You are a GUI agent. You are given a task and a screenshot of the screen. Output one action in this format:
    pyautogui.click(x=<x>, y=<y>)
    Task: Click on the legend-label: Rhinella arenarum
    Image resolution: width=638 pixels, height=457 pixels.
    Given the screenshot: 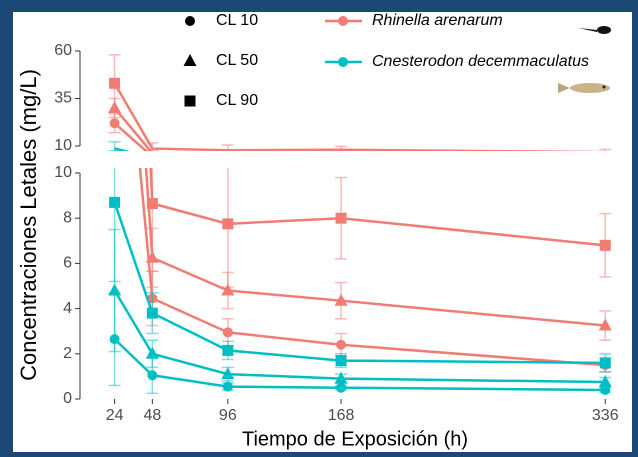 What is the action you would take?
    pyautogui.click(x=437, y=20)
    